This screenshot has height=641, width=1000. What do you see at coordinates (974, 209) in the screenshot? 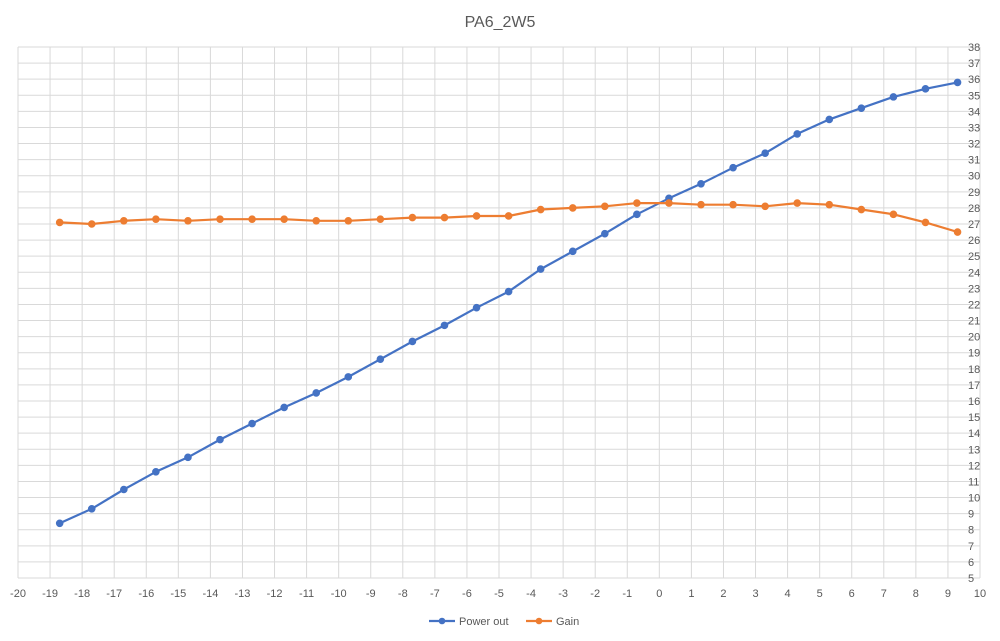
I see `y-tick-label: 28` at bounding box center [974, 209].